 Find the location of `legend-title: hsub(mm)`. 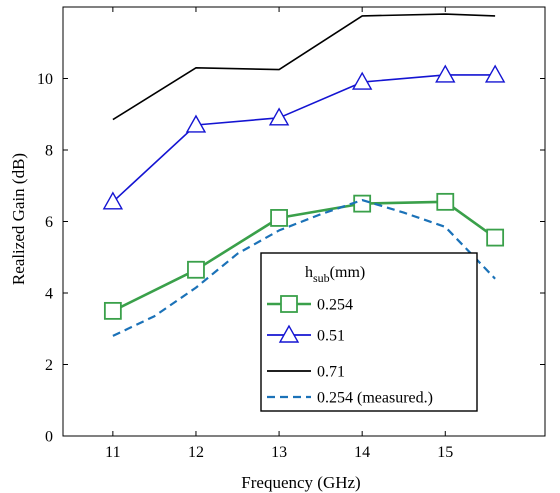

legend-title: hsub(mm) is located at coordinates (335, 274).